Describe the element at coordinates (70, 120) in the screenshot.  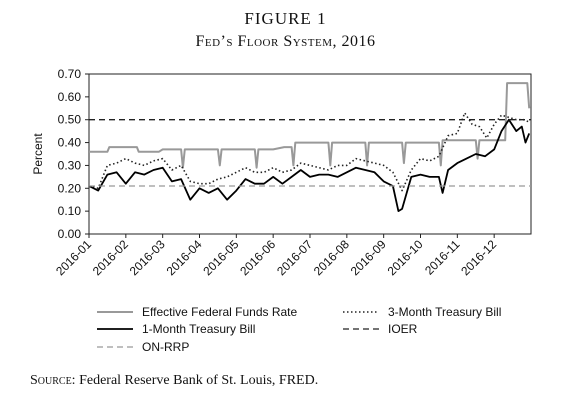
I see `y-tick-label: 0.50` at that location.